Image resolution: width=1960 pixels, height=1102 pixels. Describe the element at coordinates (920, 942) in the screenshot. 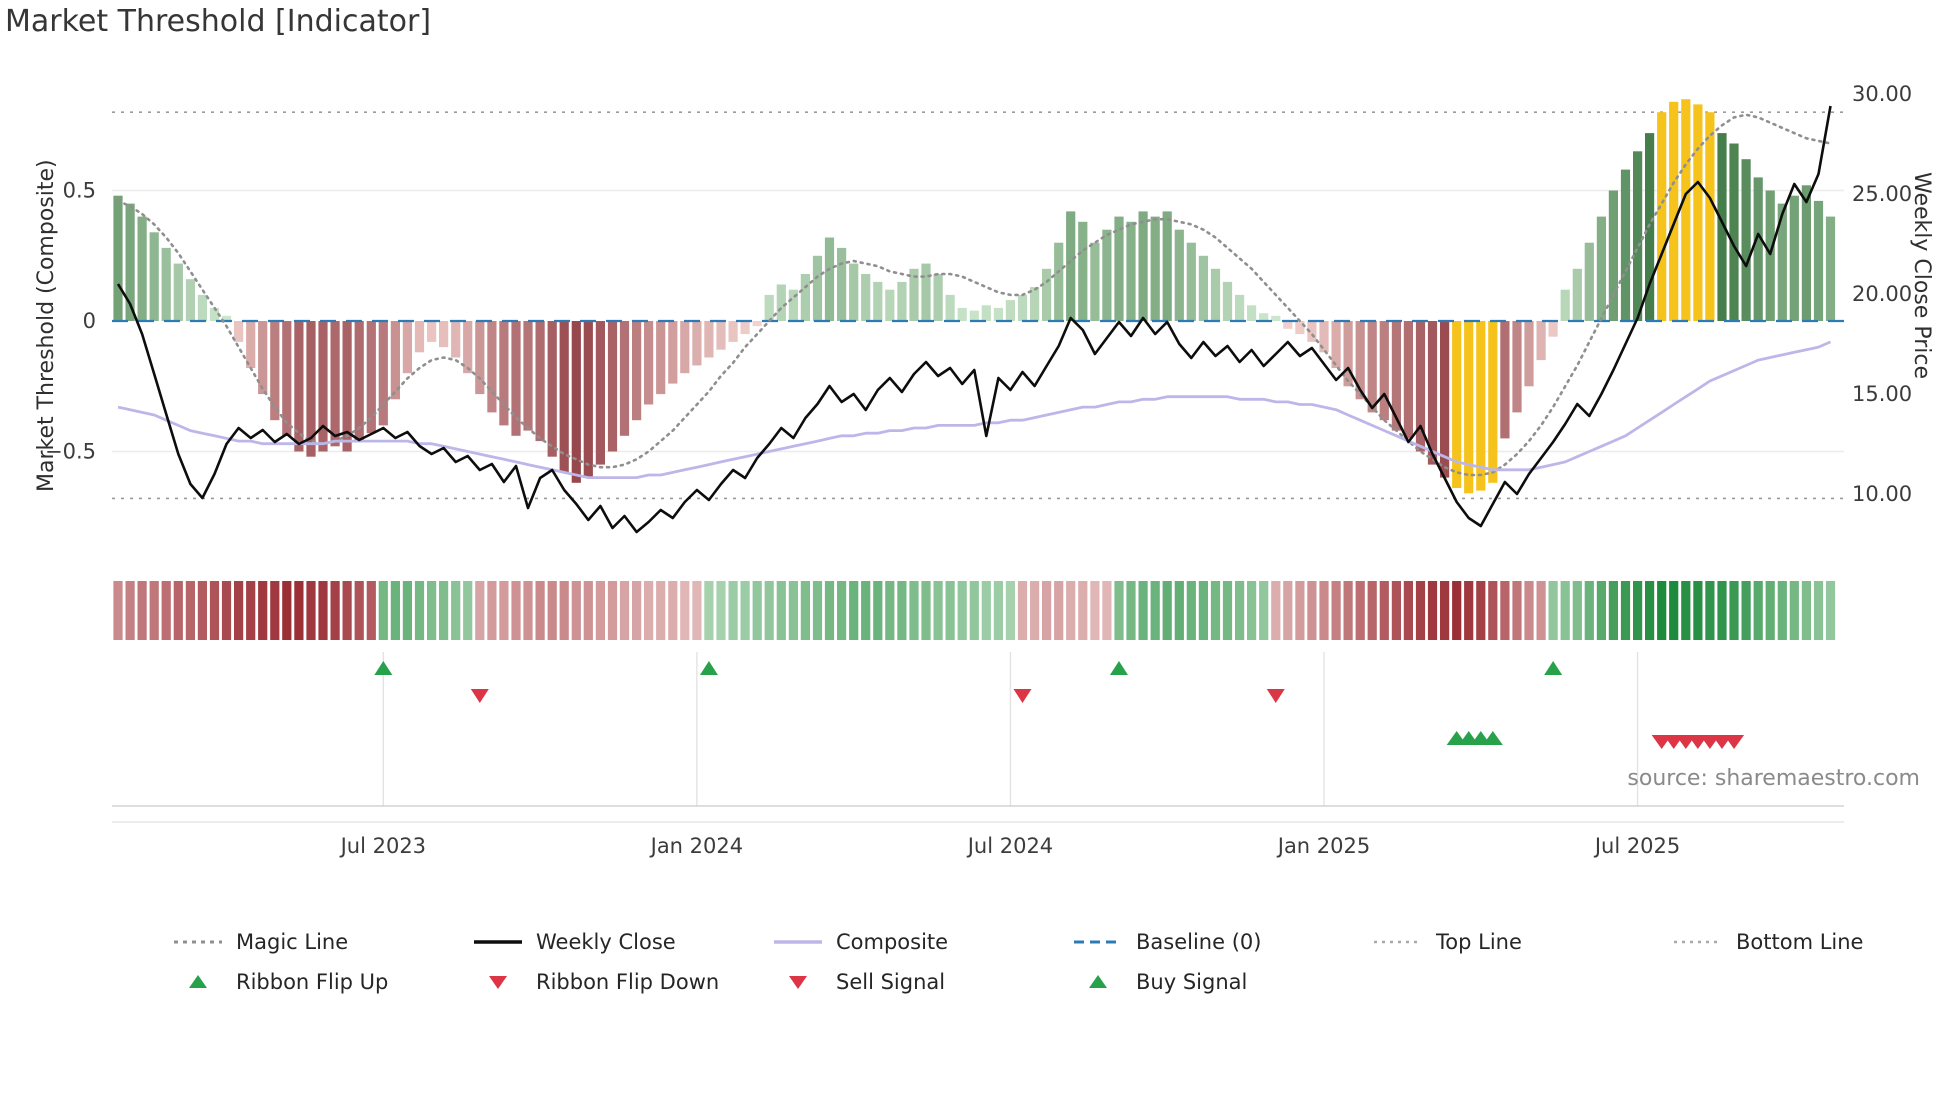

I see `legend-item-composite: Composite` at that location.